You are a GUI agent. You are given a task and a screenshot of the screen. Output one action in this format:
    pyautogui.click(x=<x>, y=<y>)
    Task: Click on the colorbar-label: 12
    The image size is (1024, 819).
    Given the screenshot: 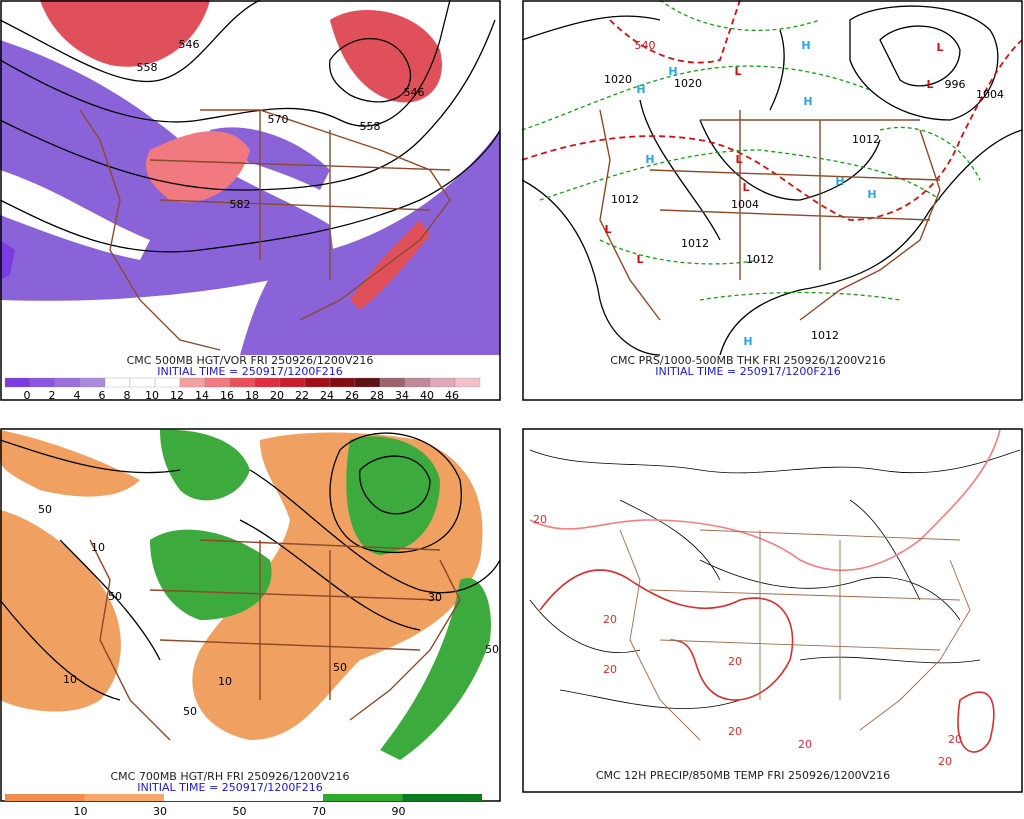 What is the action you would take?
    pyautogui.click(x=177, y=395)
    